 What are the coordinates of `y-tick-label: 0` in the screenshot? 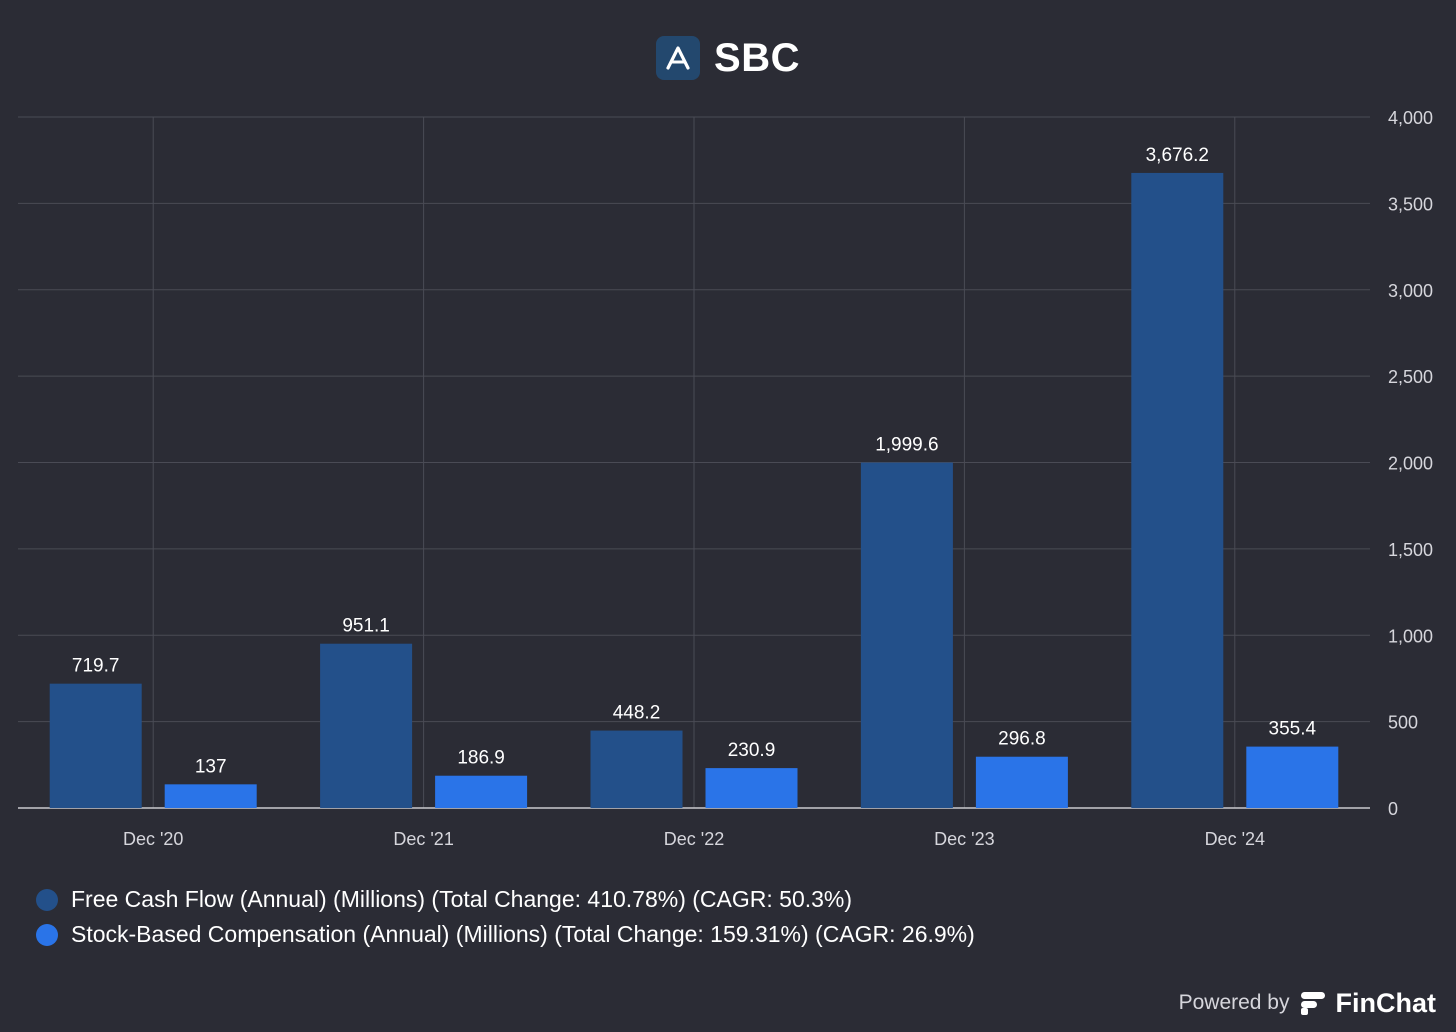 It's located at (1393, 809).